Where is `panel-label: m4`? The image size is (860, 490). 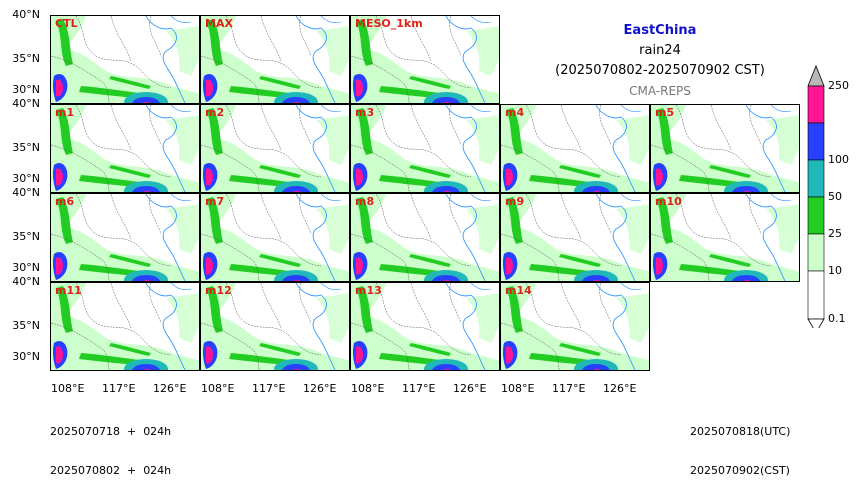 panel-label: m4 is located at coordinates (515, 112).